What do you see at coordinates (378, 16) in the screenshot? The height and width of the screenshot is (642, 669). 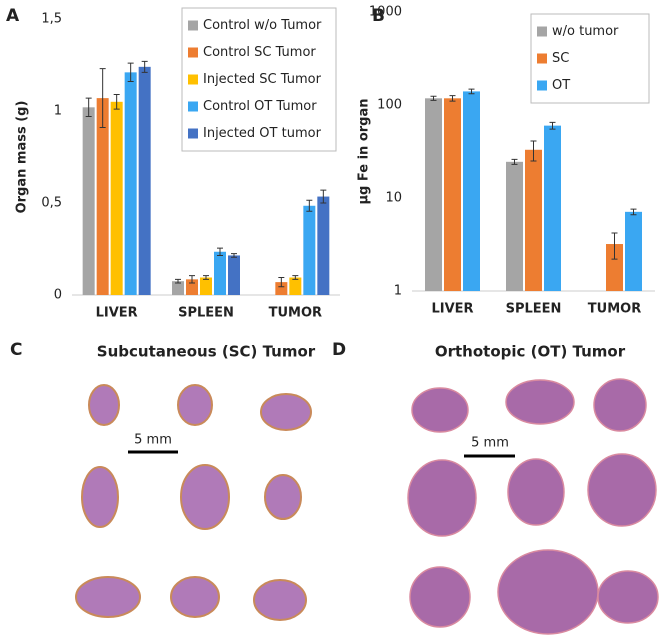 I see `panel-label: B` at bounding box center [378, 16].